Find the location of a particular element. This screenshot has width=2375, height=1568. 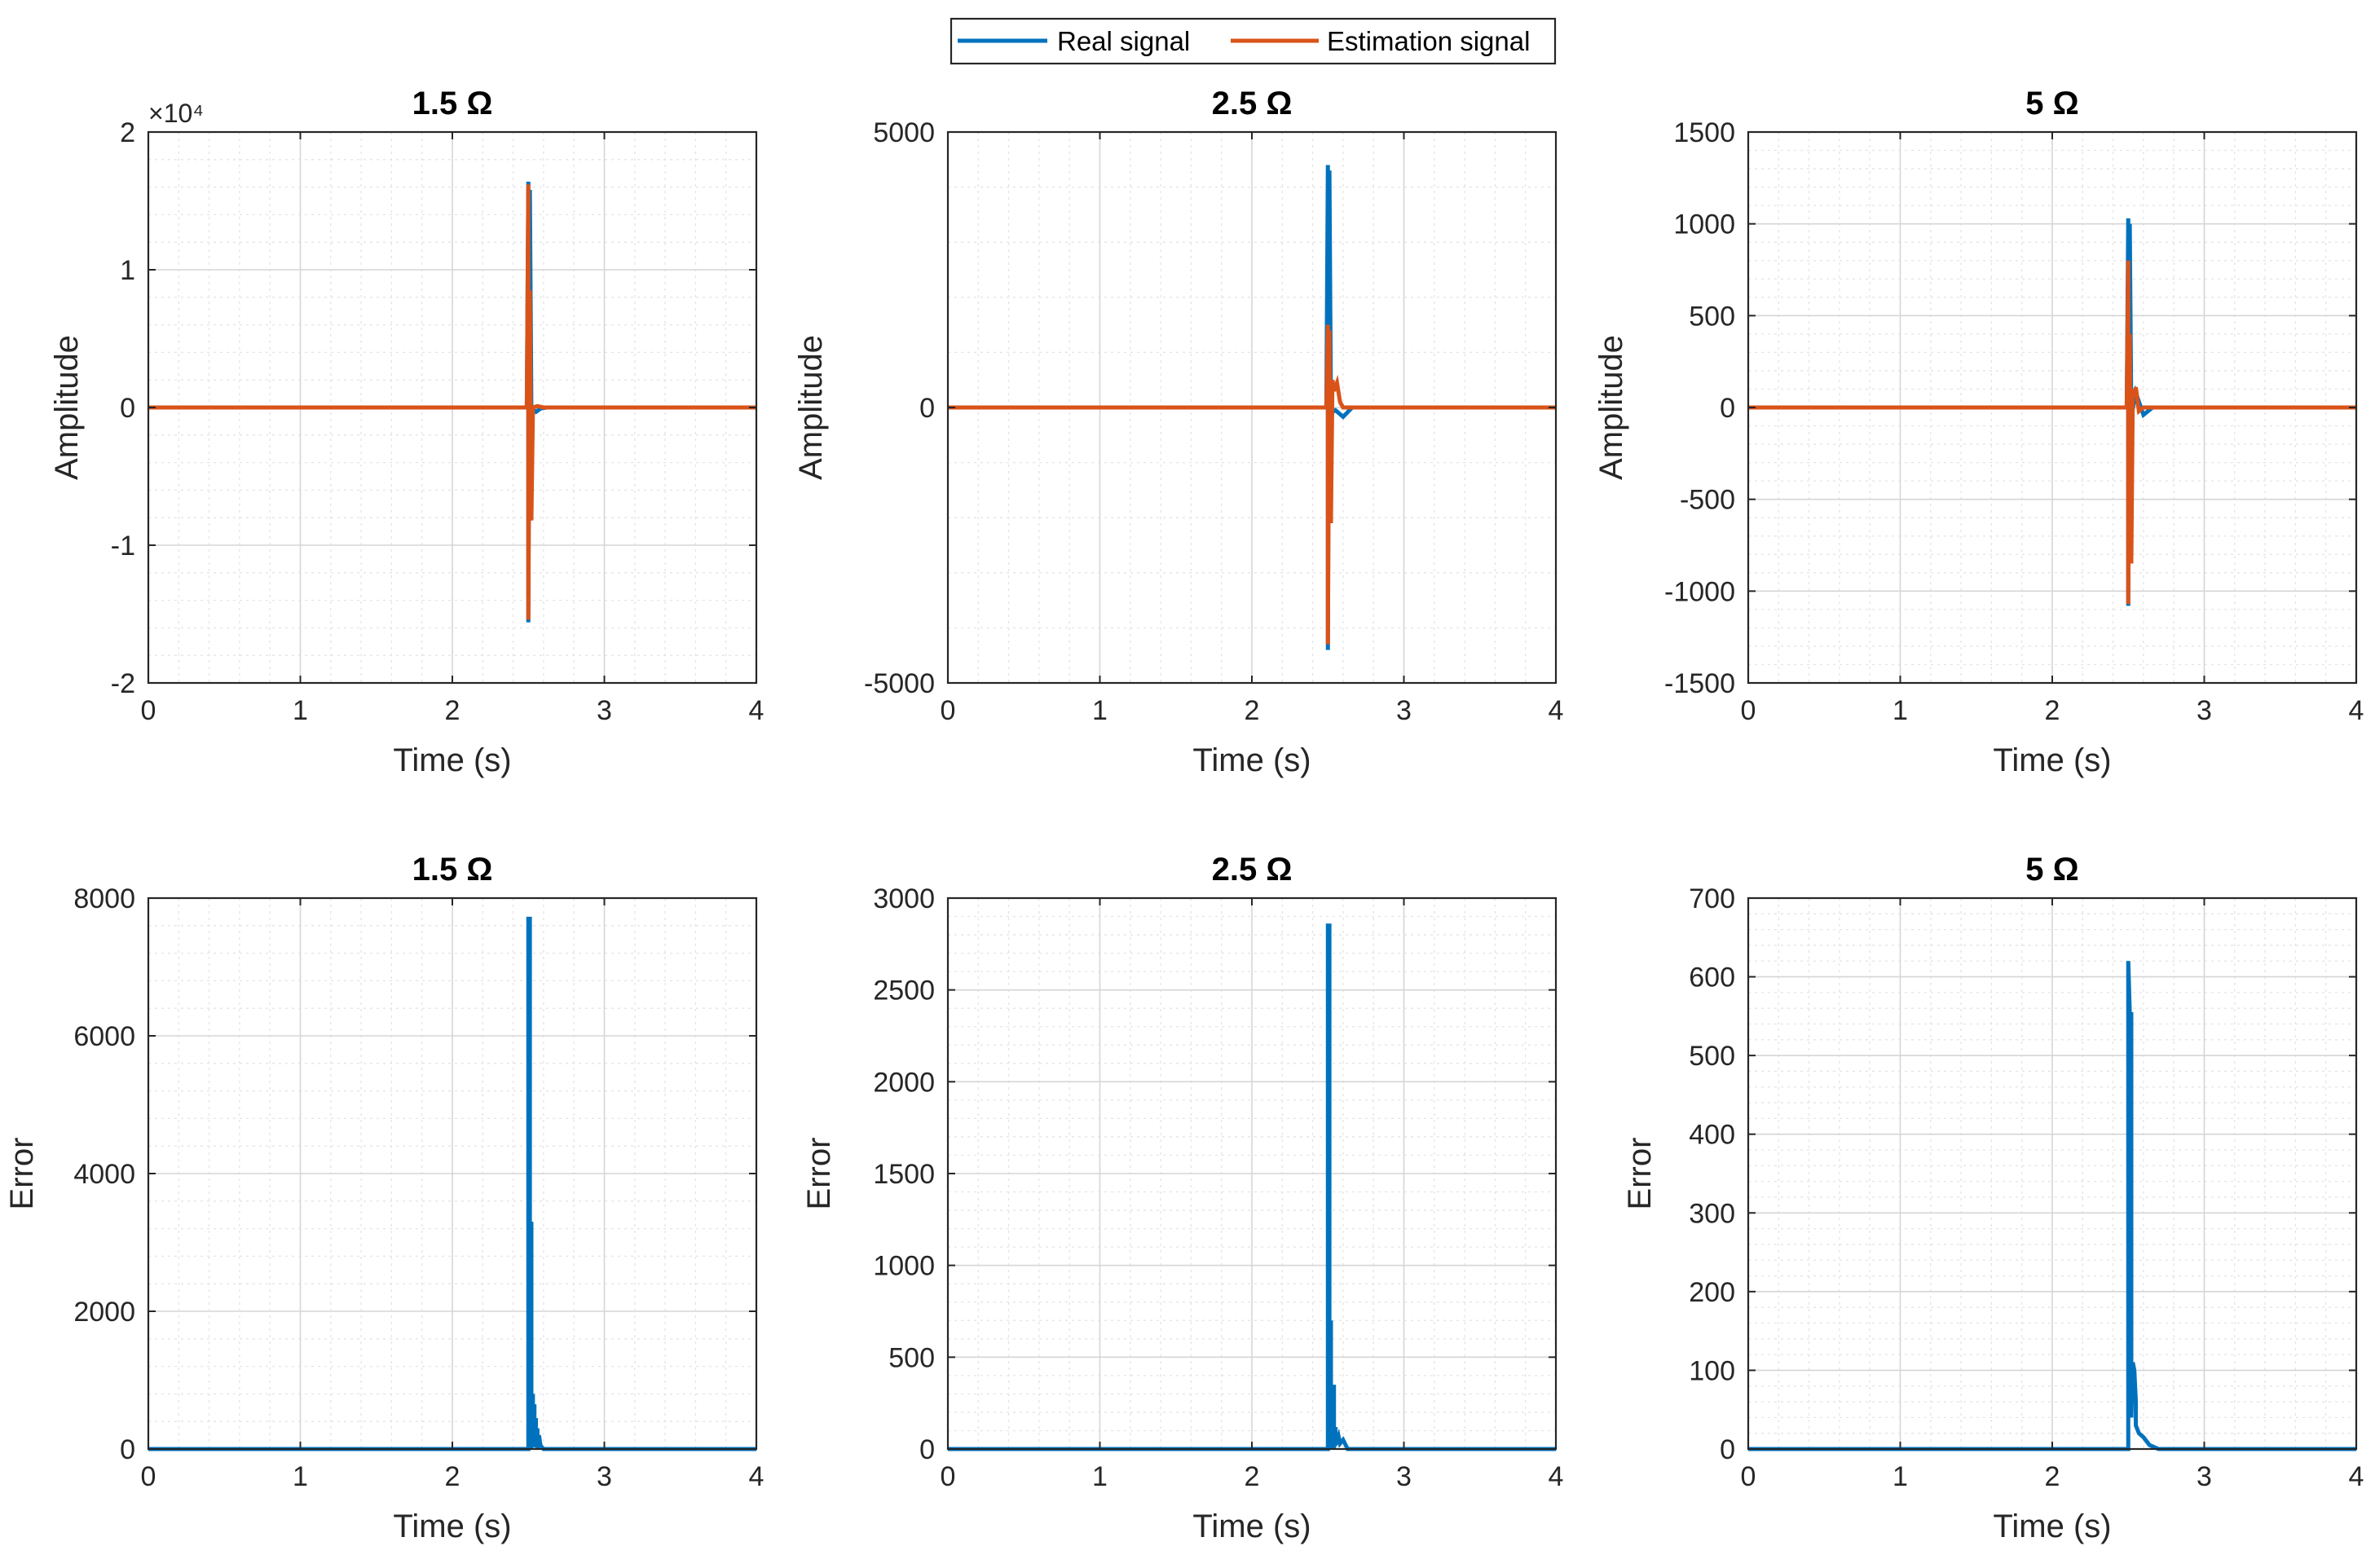

y-tick-label: 8000 is located at coordinates (104, 898).